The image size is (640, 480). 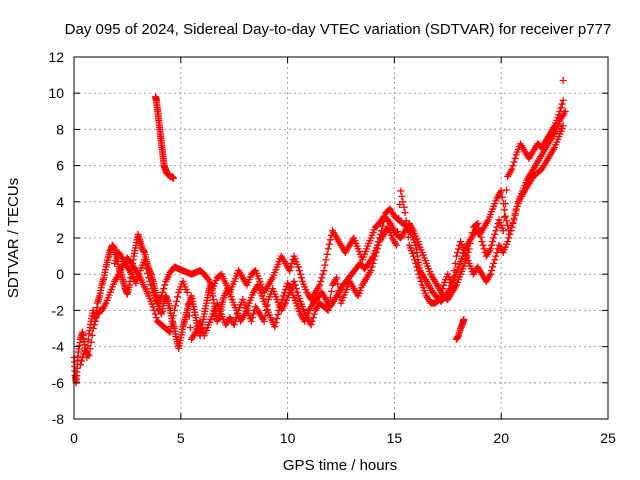 What do you see at coordinates (13, 238) in the screenshot?
I see `y-axis-label: SDTVAR / TECUs` at bounding box center [13, 238].